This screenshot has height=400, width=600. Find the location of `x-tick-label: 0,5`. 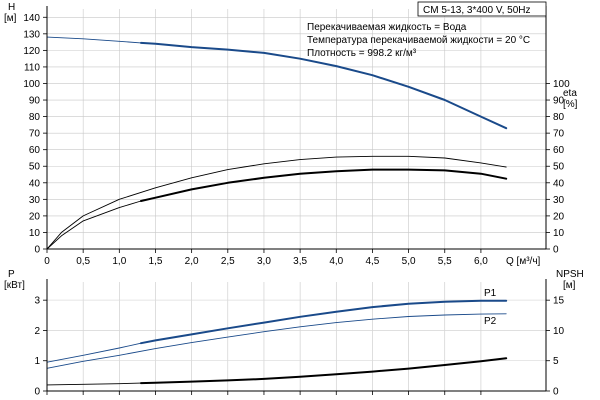

x-tick-label: 0,5 is located at coordinates (83, 261).